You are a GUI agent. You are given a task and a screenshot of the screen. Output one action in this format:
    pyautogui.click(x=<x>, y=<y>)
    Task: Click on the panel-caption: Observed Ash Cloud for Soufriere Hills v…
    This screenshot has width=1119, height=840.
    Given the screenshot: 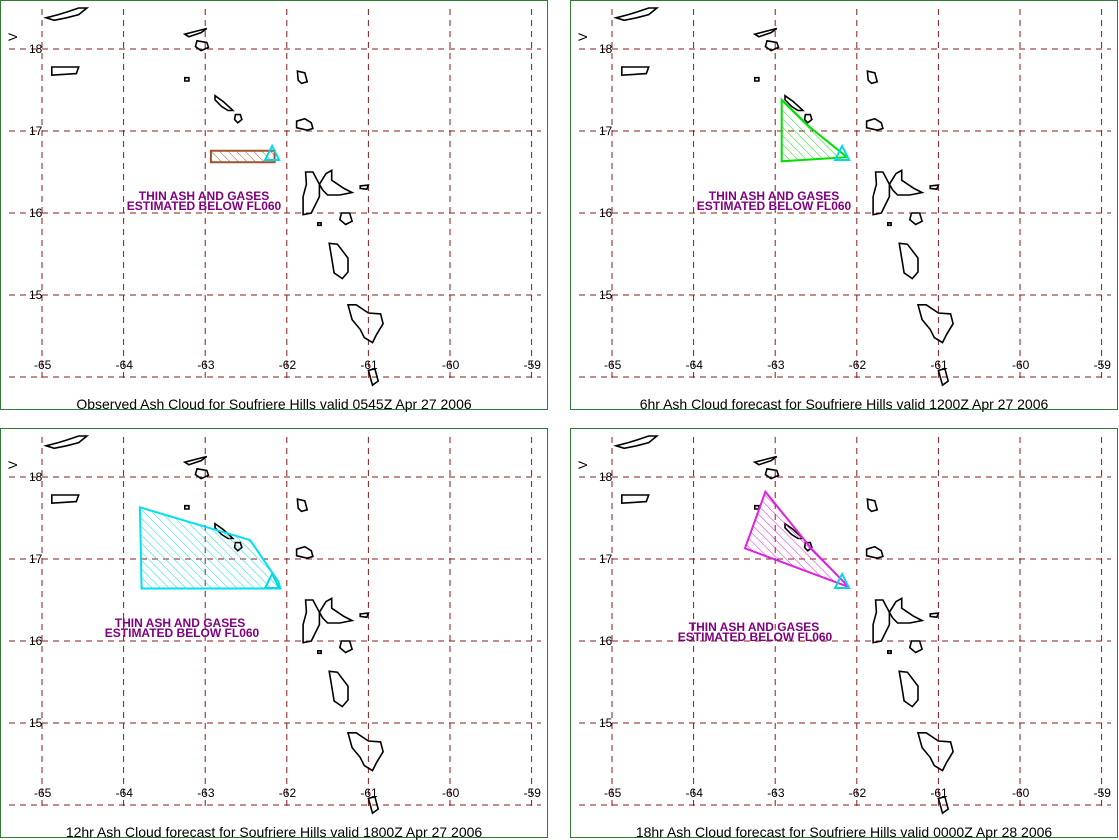 What is the action you would take?
    pyautogui.click(x=274, y=404)
    